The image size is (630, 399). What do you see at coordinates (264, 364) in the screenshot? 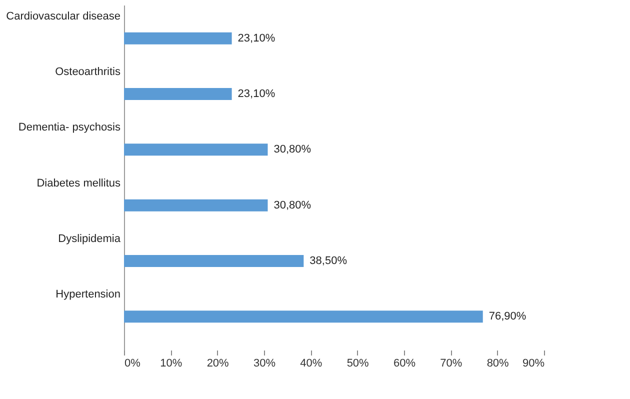
I see `x-tick-label: 30%` at bounding box center [264, 364].